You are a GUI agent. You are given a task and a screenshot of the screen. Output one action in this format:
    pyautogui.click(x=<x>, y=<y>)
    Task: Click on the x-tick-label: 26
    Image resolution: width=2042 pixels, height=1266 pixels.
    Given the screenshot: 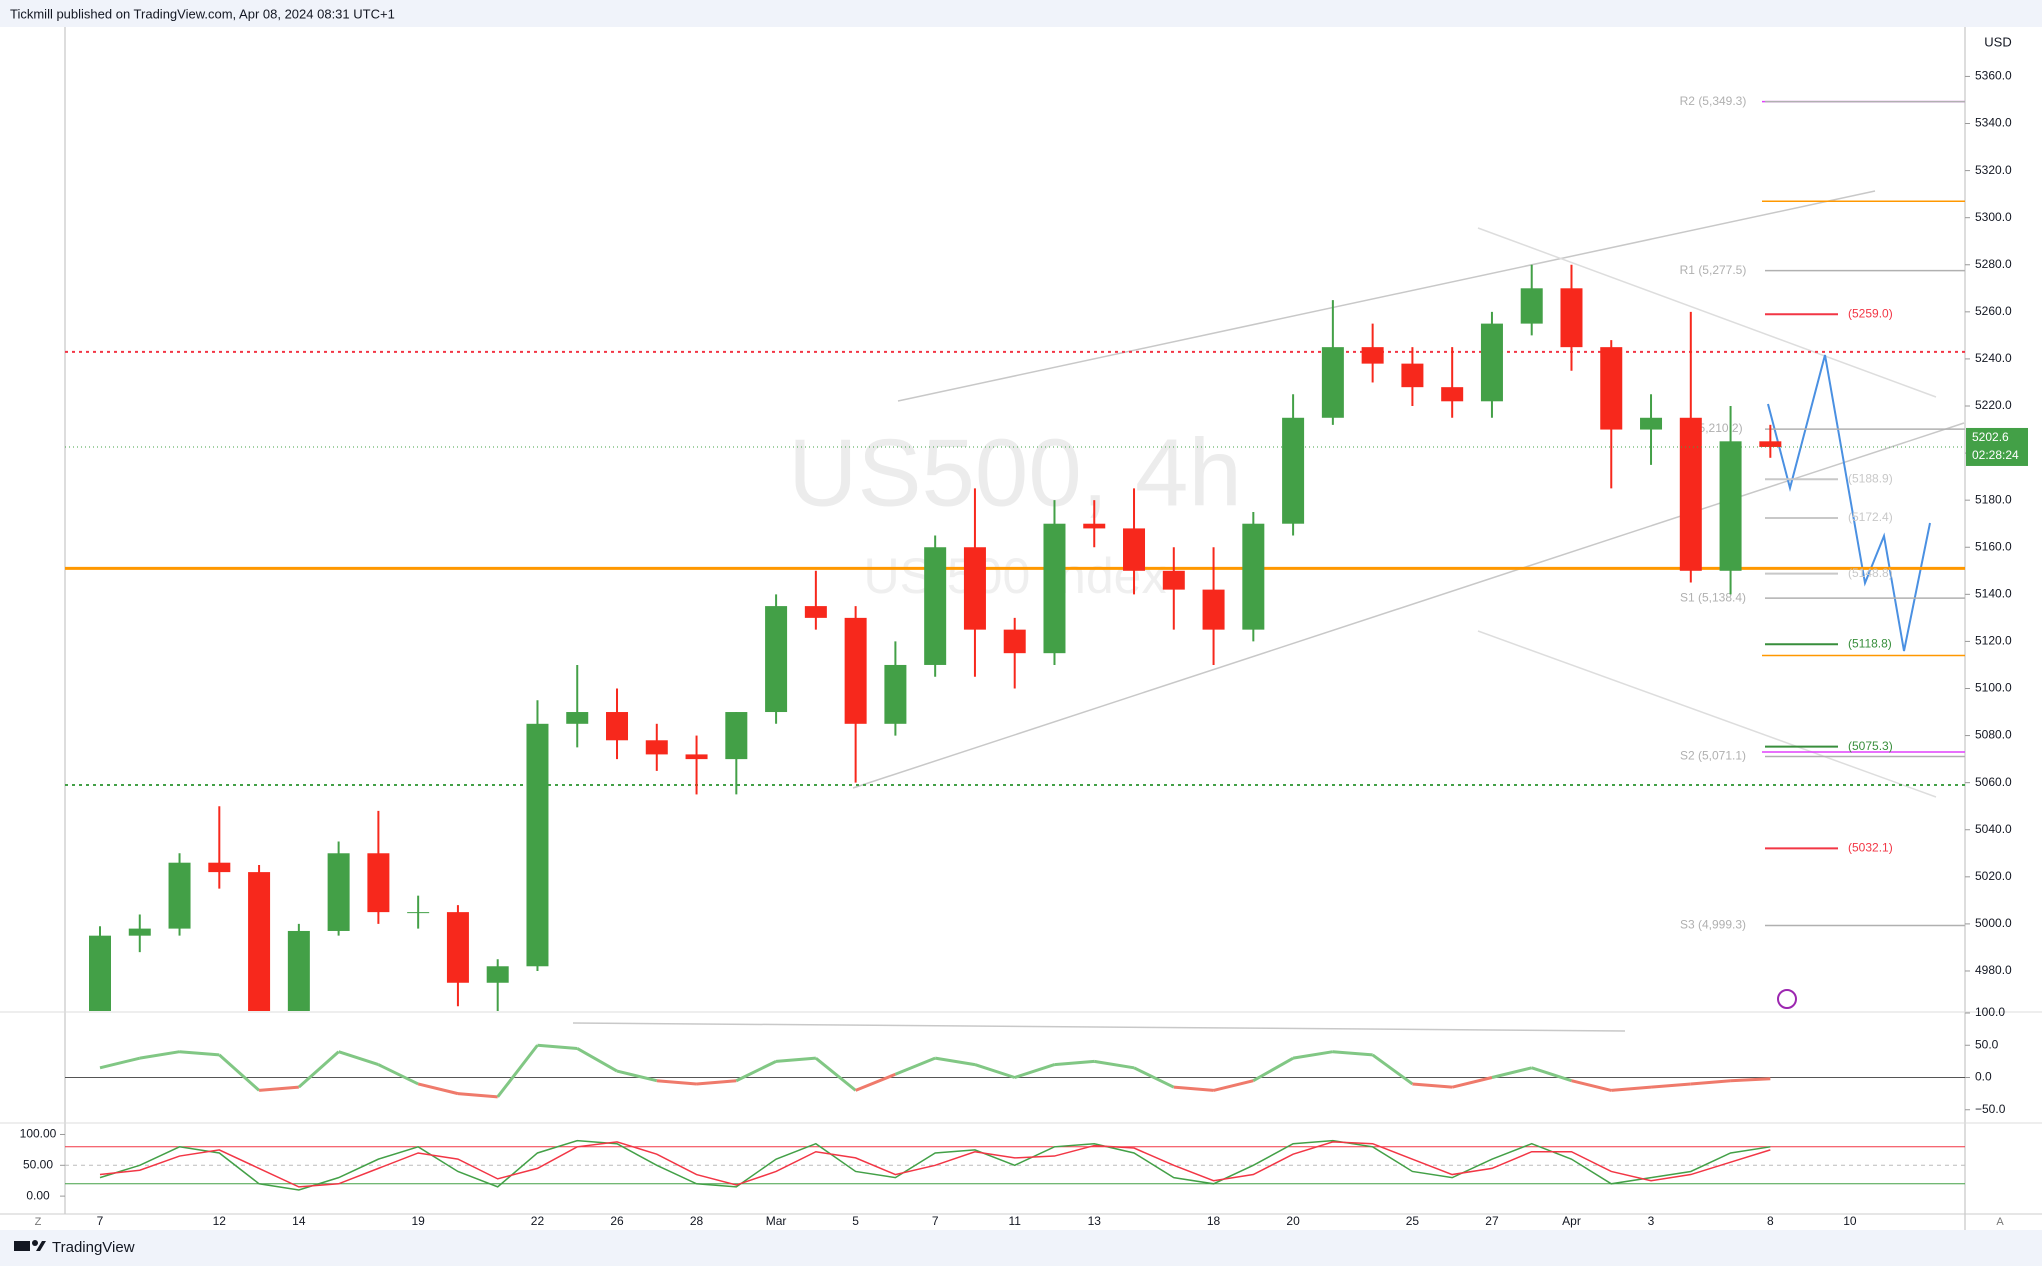 What is the action you would take?
    pyautogui.click(x=617, y=1221)
    